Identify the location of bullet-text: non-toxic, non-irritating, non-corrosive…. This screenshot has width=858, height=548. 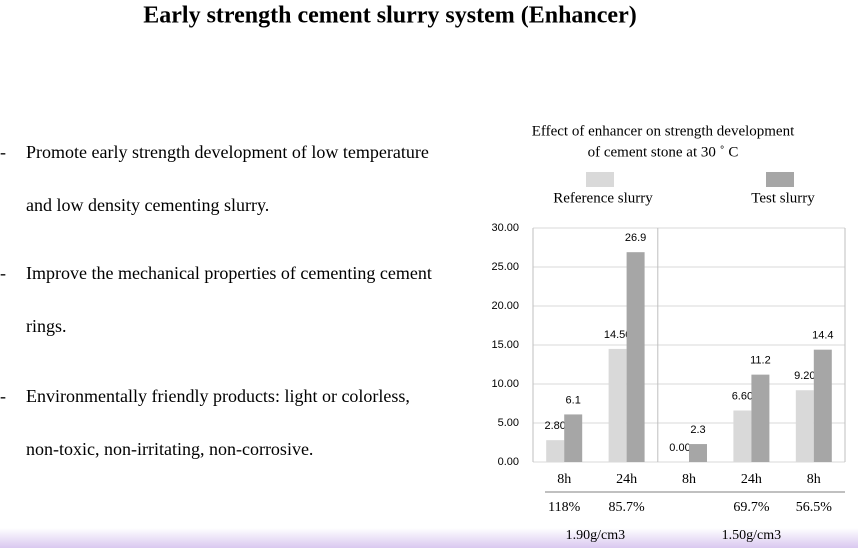
(169, 449).